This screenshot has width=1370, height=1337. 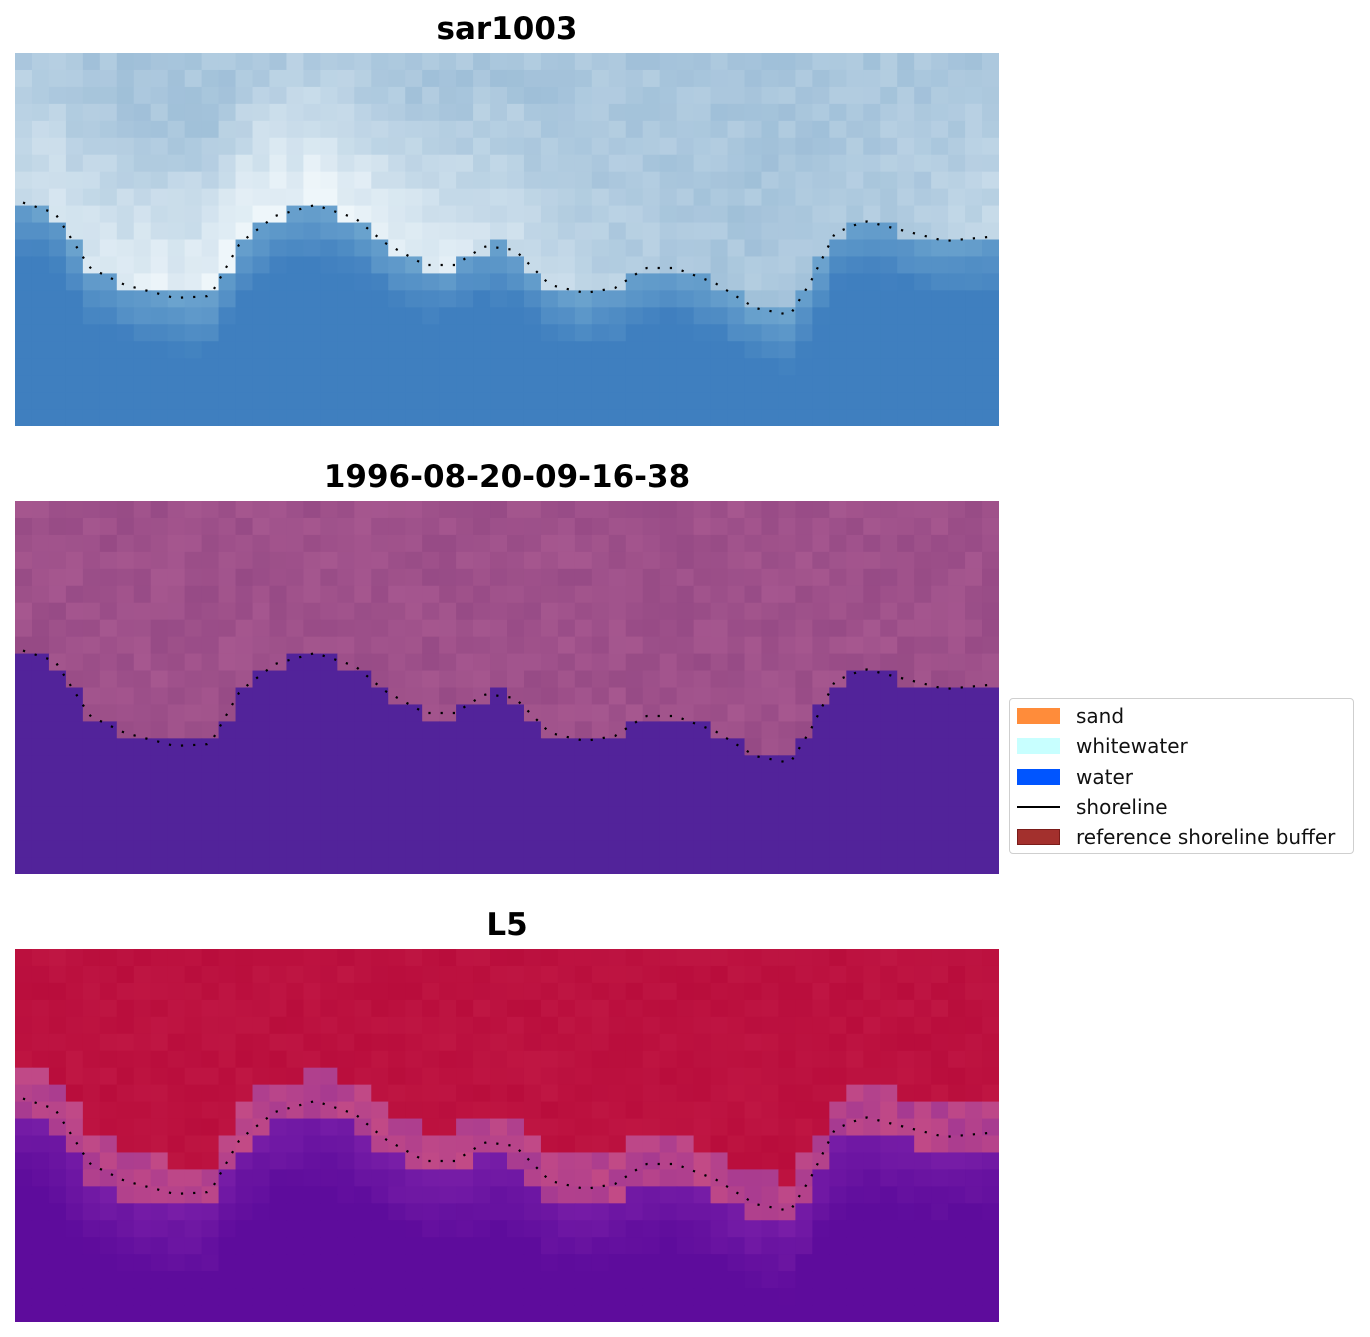 I want to click on legend-swatch-reference-buffer, so click(x=1038, y=837).